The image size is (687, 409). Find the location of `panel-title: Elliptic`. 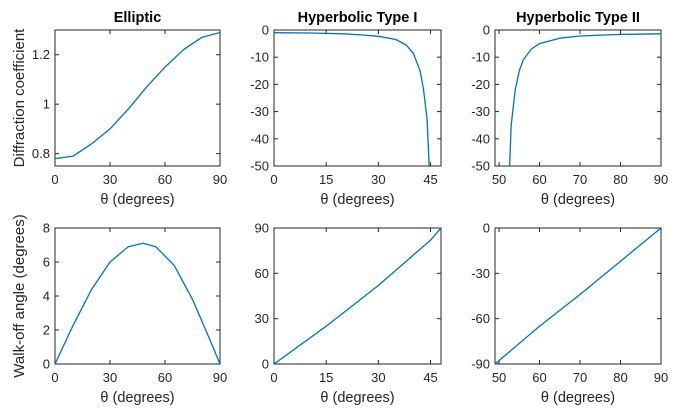

panel-title: Elliptic is located at coordinates (138, 18).